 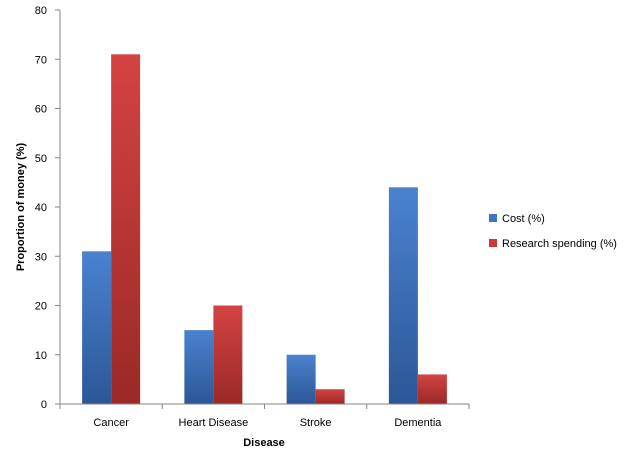 I want to click on y-tick-label: 20, so click(x=41, y=307).